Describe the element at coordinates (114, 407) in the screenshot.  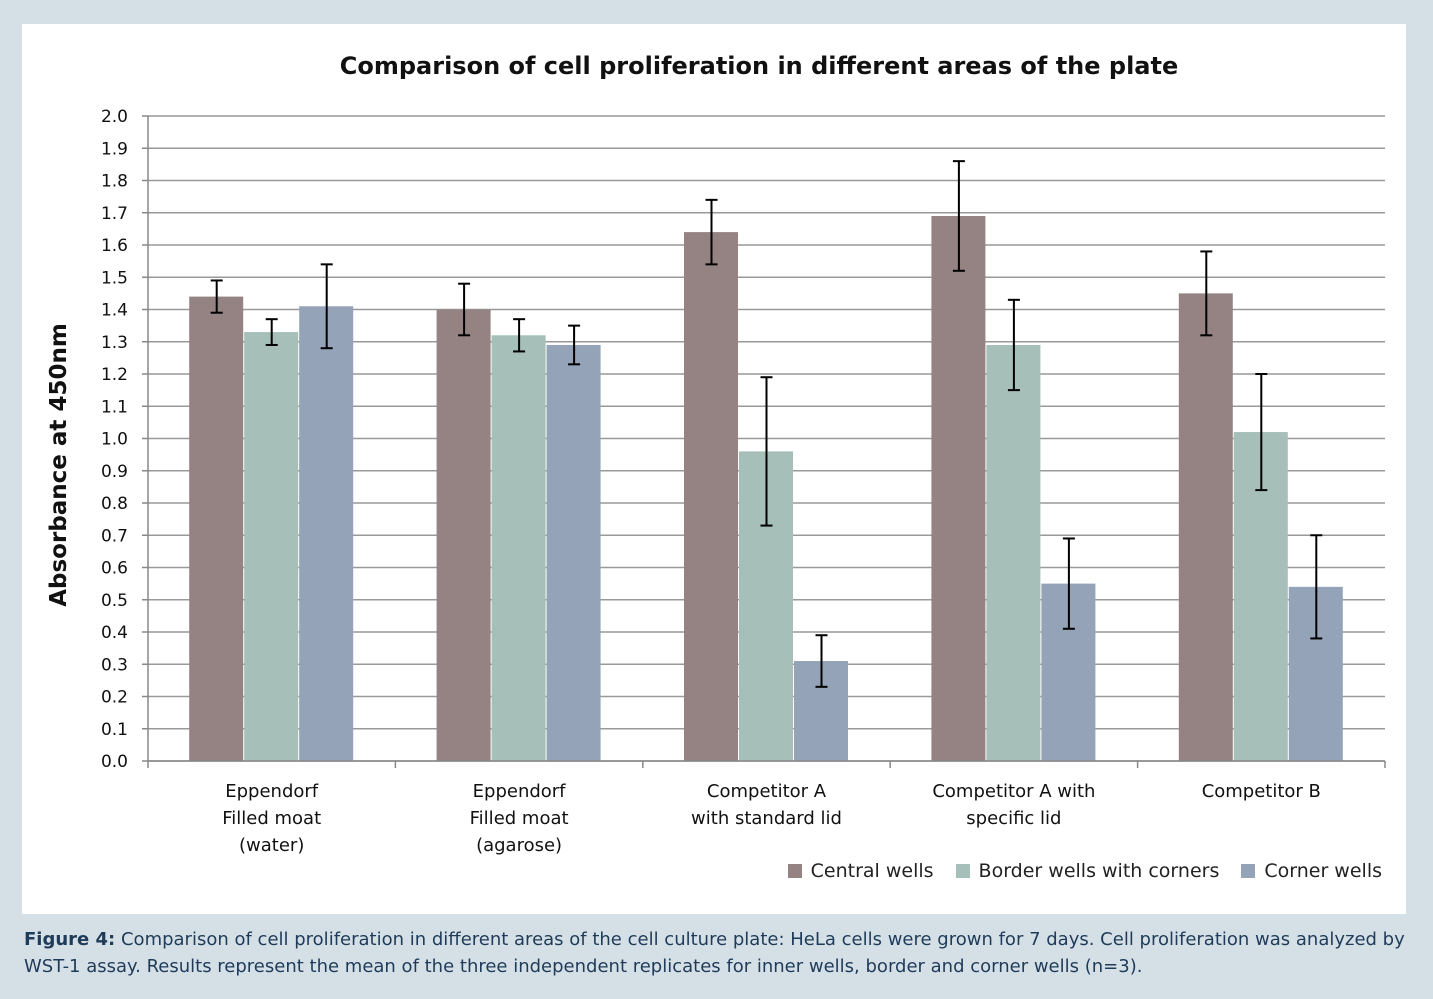
I see `y-tick-label: 1.1` at that location.